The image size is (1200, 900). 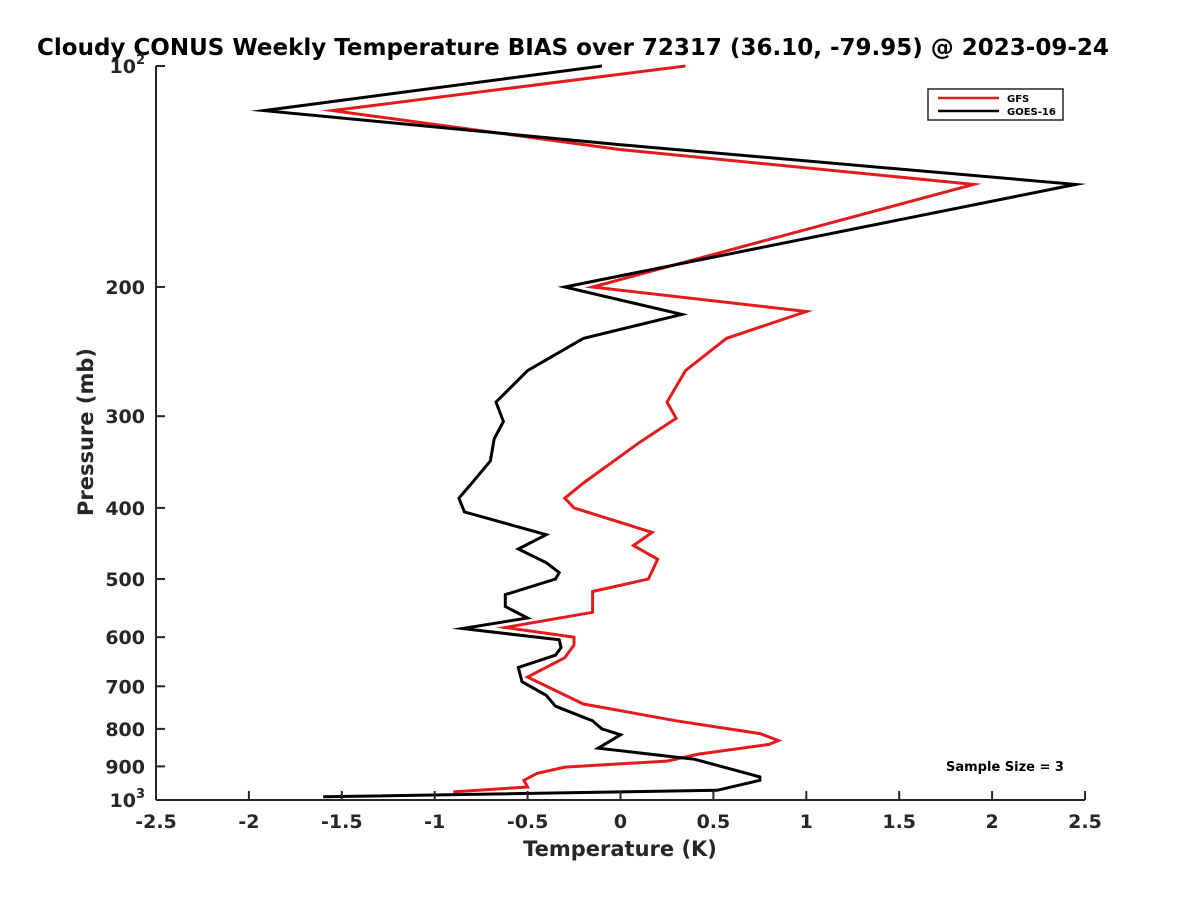 What do you see at coordinates (125, 580) in the screenshot?
I see `y-tick-label: 500` at bounding box center [125, 580].